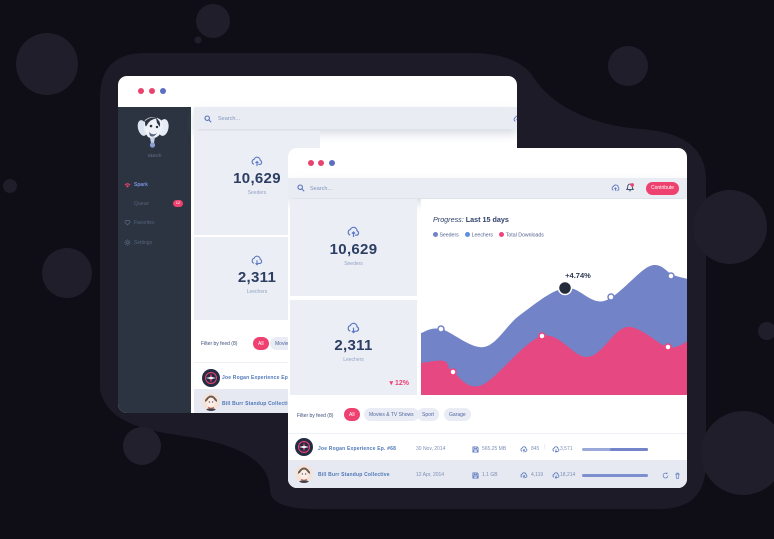  Describe the element at coordinates (578, 275) in the screenshot. I see `svg-text: +4.74%` at that location.